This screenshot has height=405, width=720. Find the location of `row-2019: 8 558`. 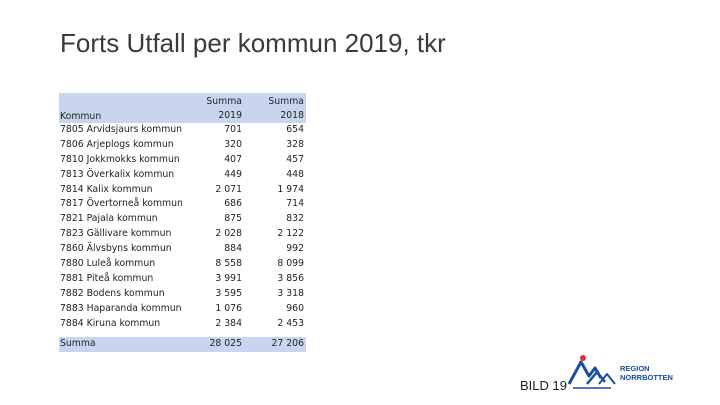

row-2019: 8 558 is located at coordinates (228, 264).